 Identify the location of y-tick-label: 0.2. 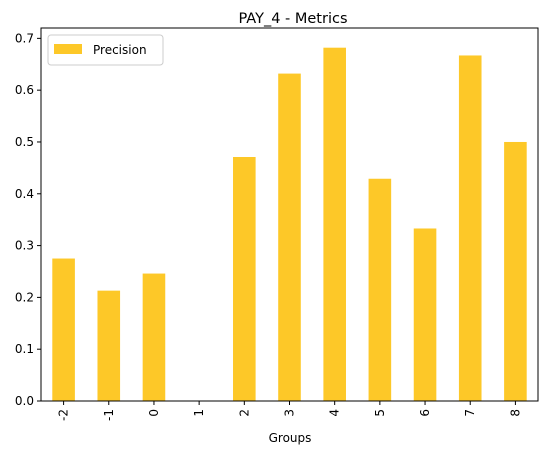
(24, 297).